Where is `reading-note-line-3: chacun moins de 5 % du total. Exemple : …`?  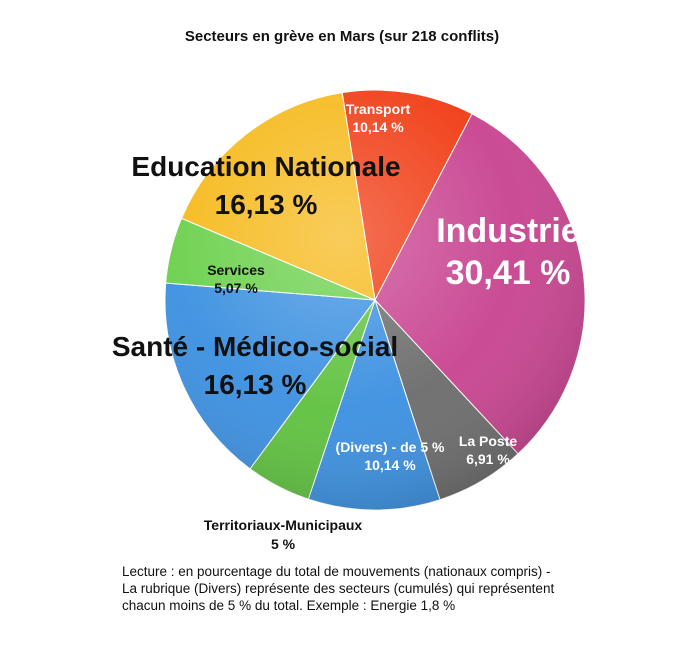 reading-note-line-3: chacun moins de 5 % du total. Exemple : … is located at coordinates (289, 605).